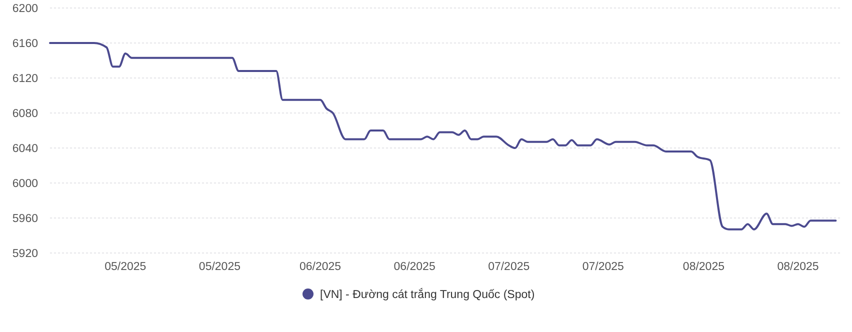 This screenshot has width=852, height=332. Describe the element at coordinates (25, 79) in the screenshot. I see `y-tick-label: 6120` at that location.